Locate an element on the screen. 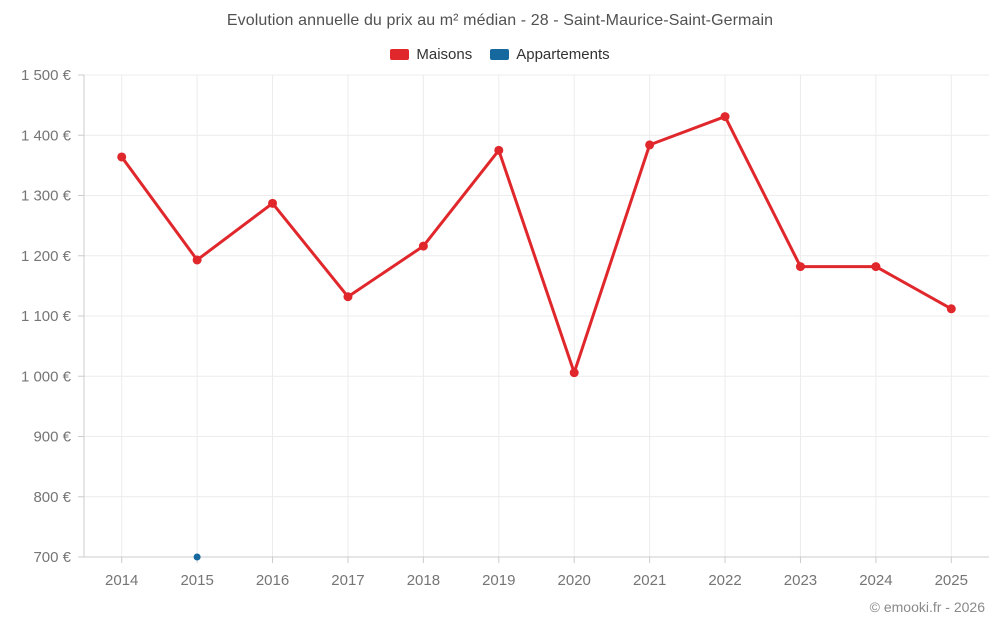  y-axis-label: 1 000 € is located at coordinates (46, 376).